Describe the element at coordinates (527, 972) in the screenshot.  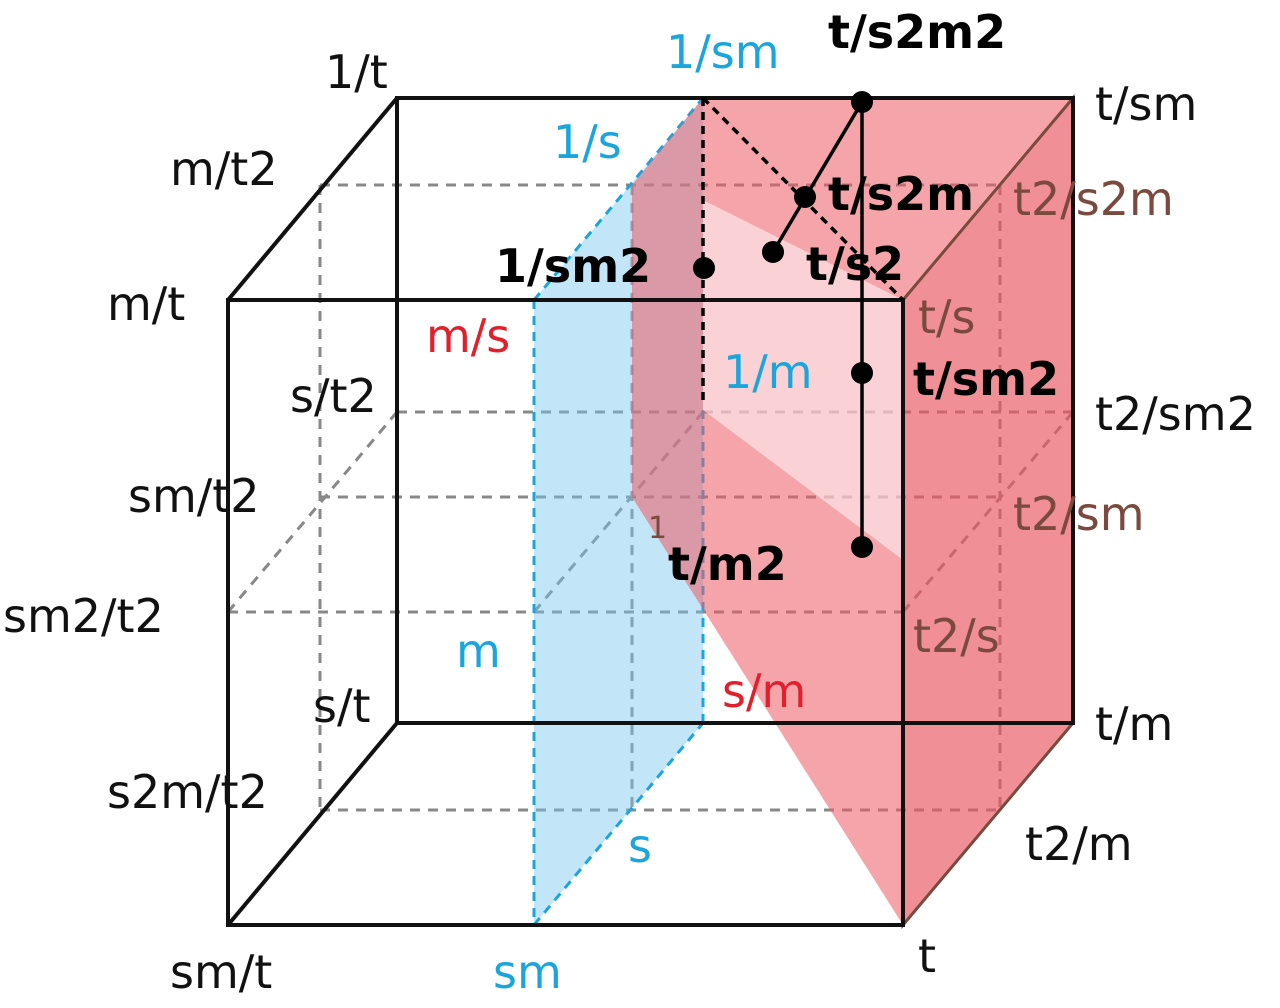
I see `blue-label: sm` at that location.